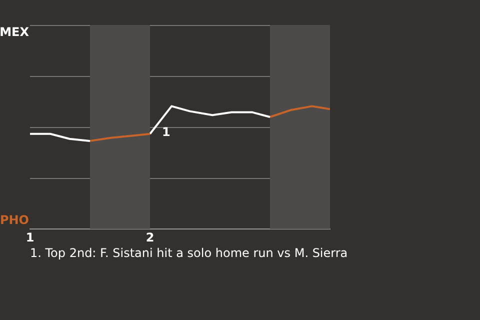  I want to click on x-tick-label: 2, so click(150, 237).